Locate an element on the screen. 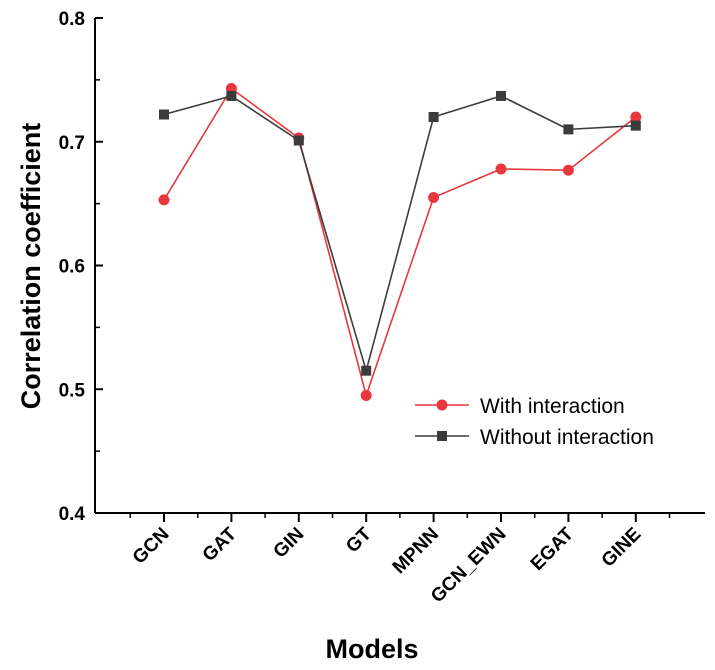 This screenshot has width=715, height=670. legend-label: With interaction is located at coordinates (552, 406).